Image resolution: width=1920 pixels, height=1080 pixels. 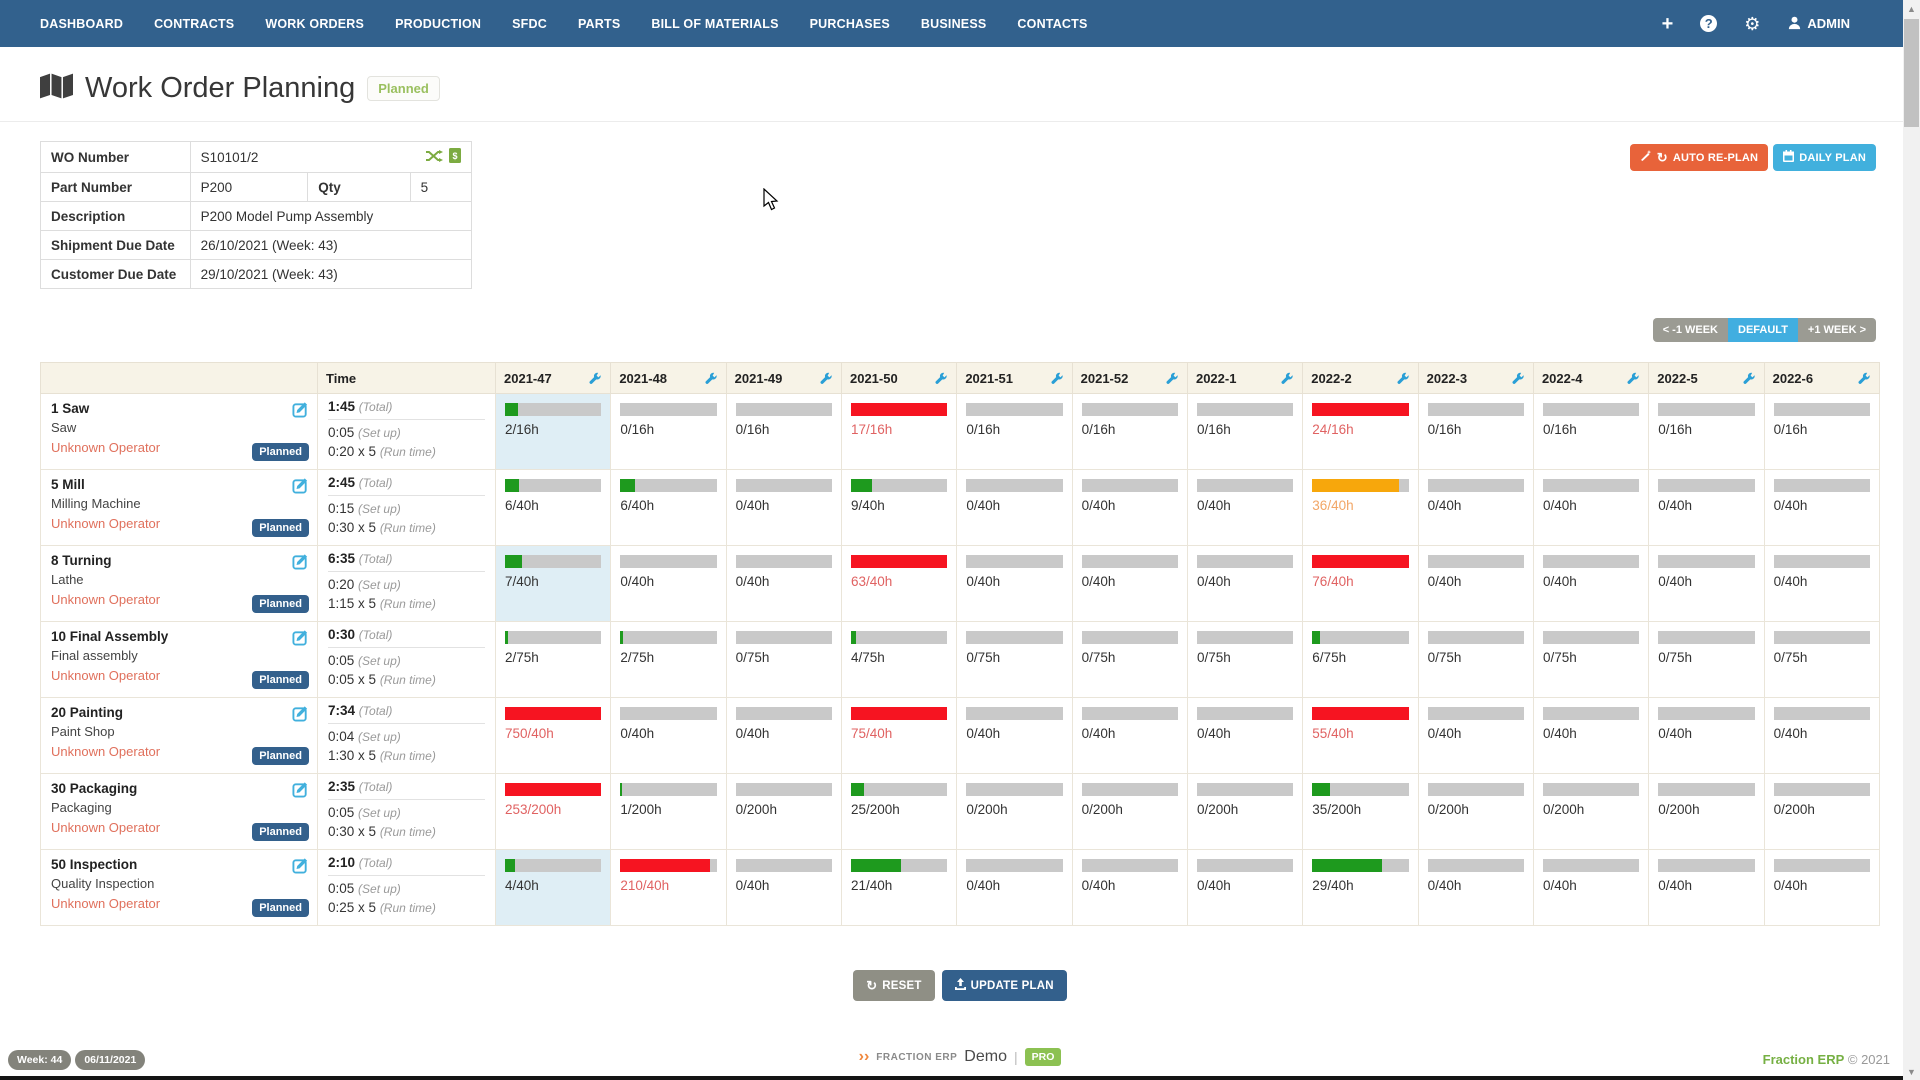 What do you see at coordinates (1475, 431) in the screenshot?
I see `plan-cell-2022-3: 0/16h` at bounding box center [1475, 431].